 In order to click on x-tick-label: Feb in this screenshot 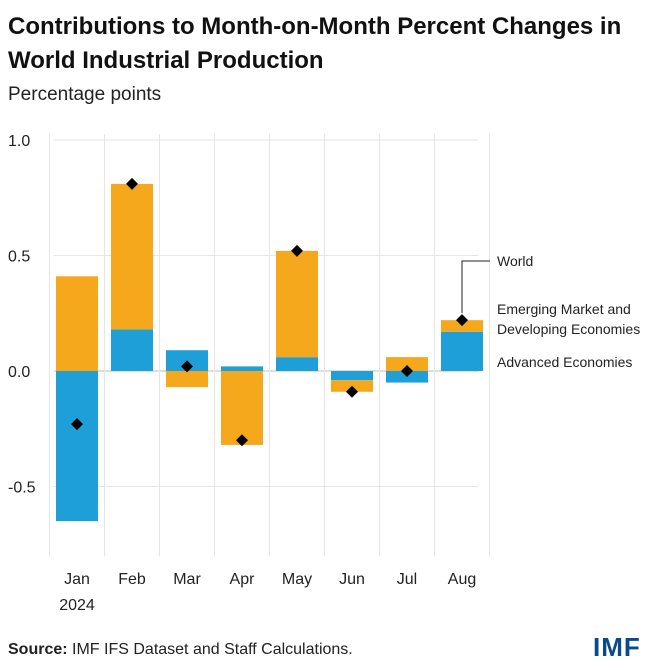, I will do `click(132, 579)`.